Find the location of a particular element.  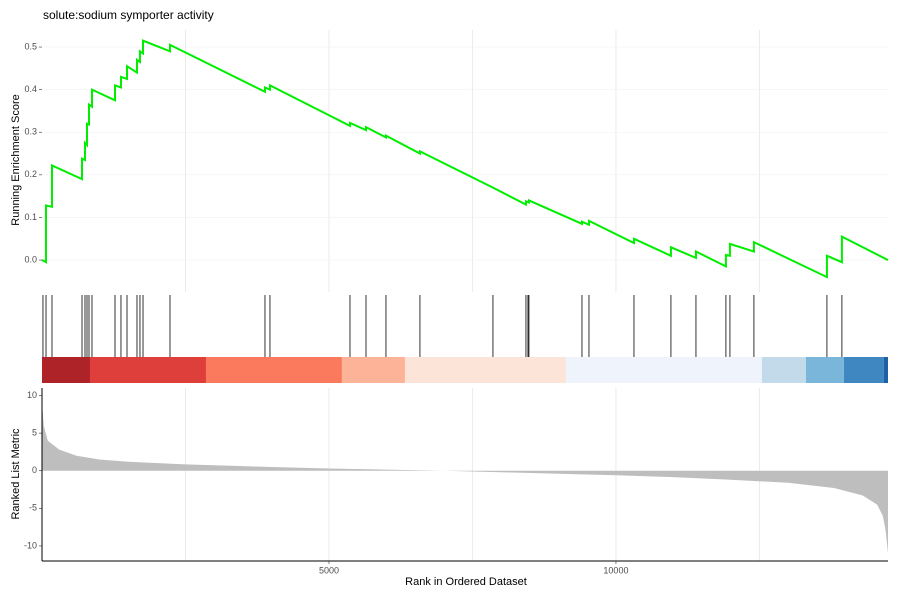

y-tick-label: 10 is located at coordinates (32, 395).